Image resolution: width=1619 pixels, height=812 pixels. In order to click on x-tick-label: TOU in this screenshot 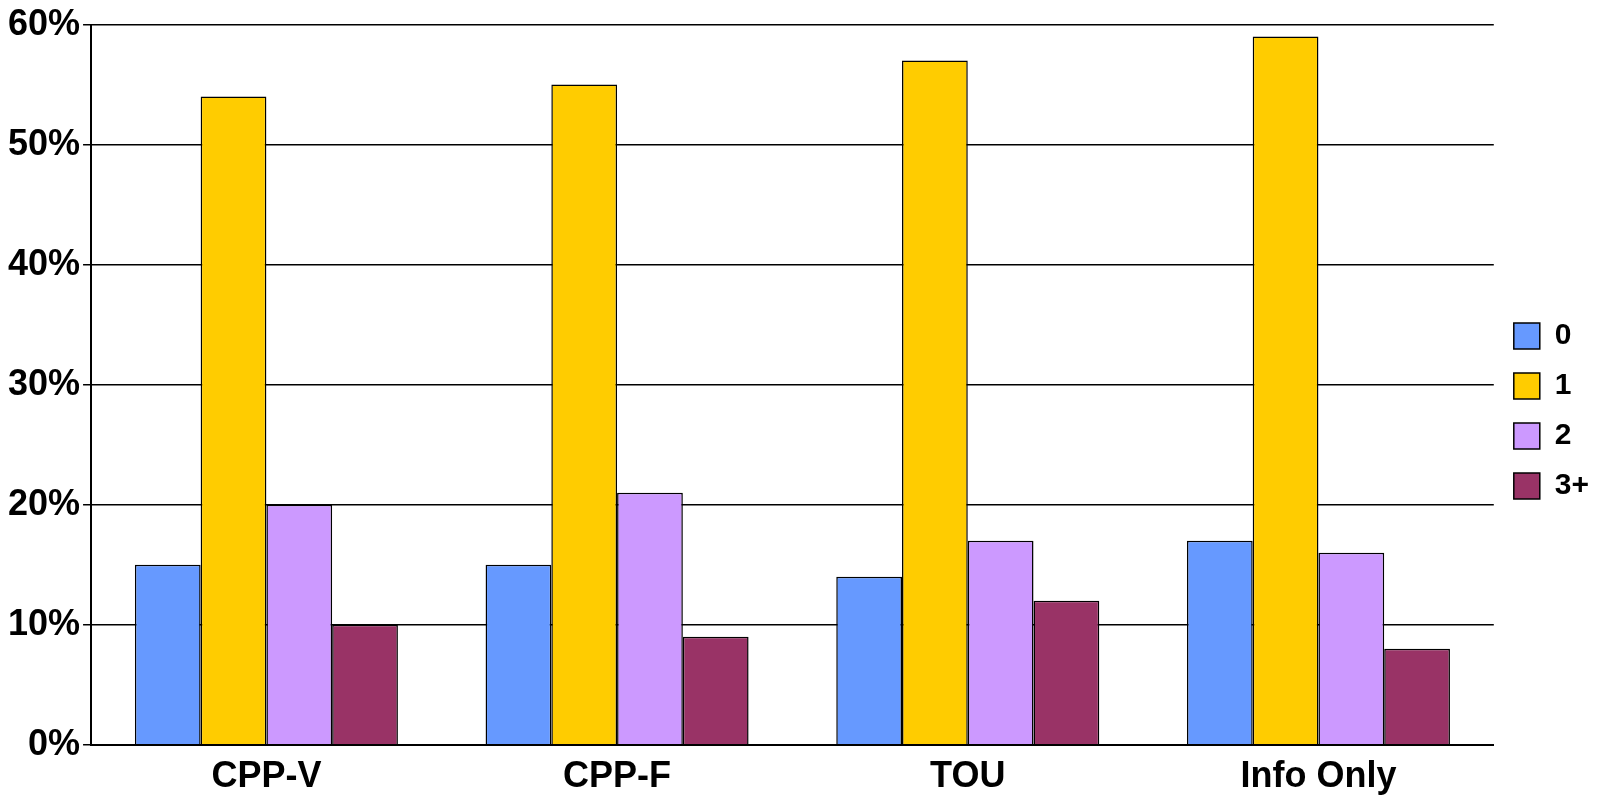, I will do `click(968, 775)`.